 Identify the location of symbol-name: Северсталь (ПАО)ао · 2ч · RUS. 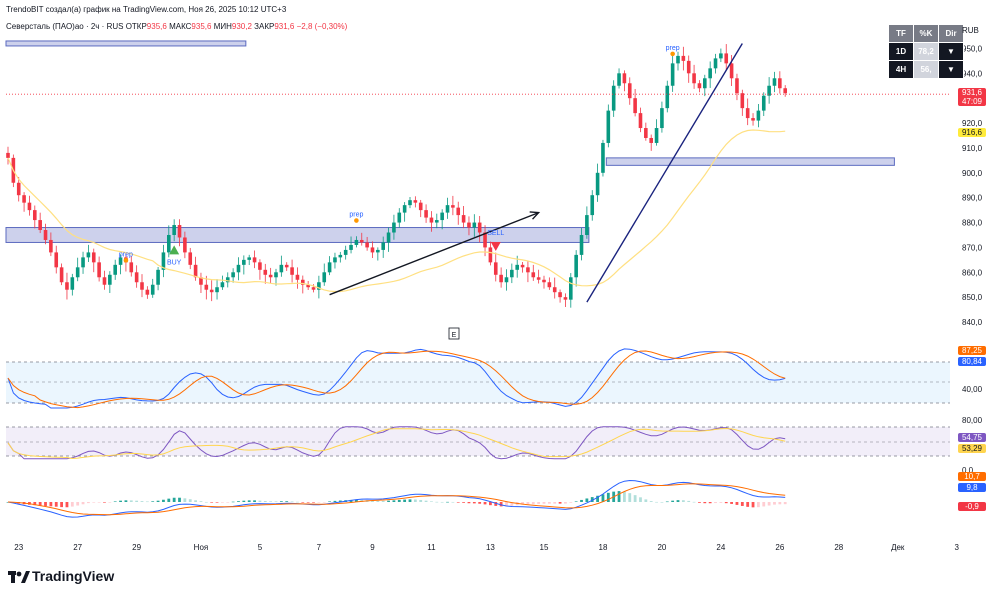
(65, 26).